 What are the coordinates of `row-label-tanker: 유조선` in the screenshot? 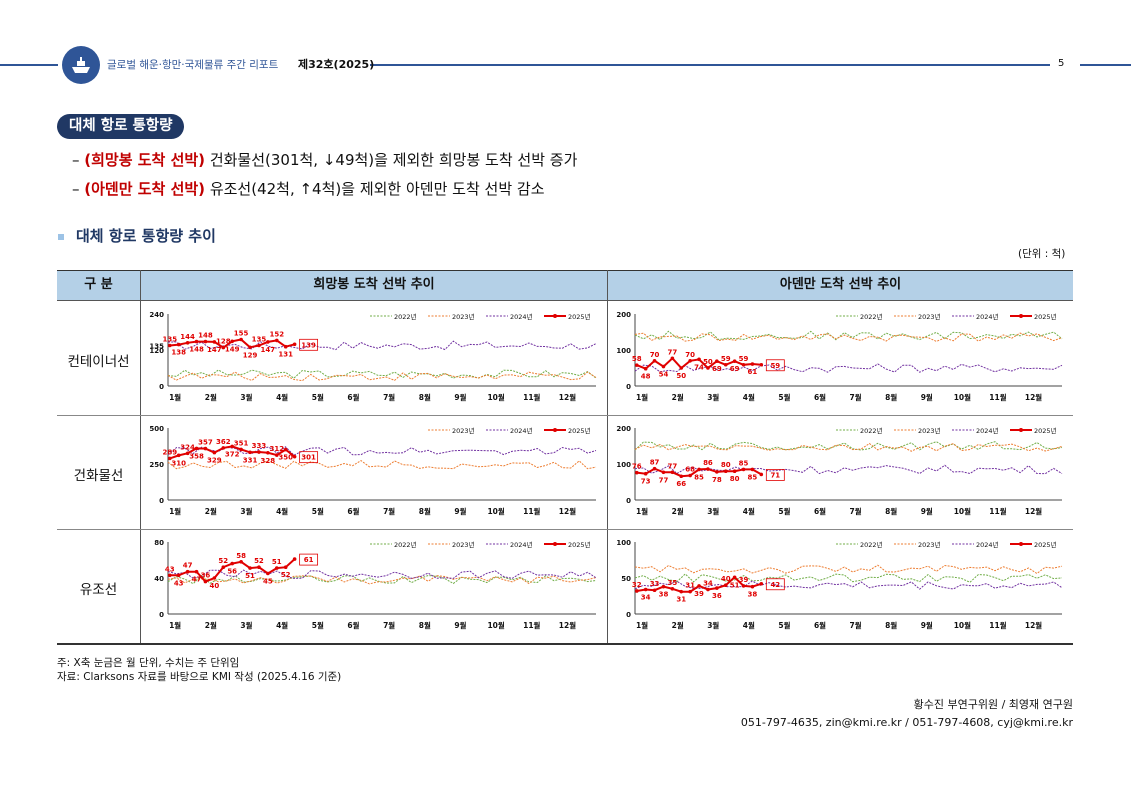 It's located at (98, 590).